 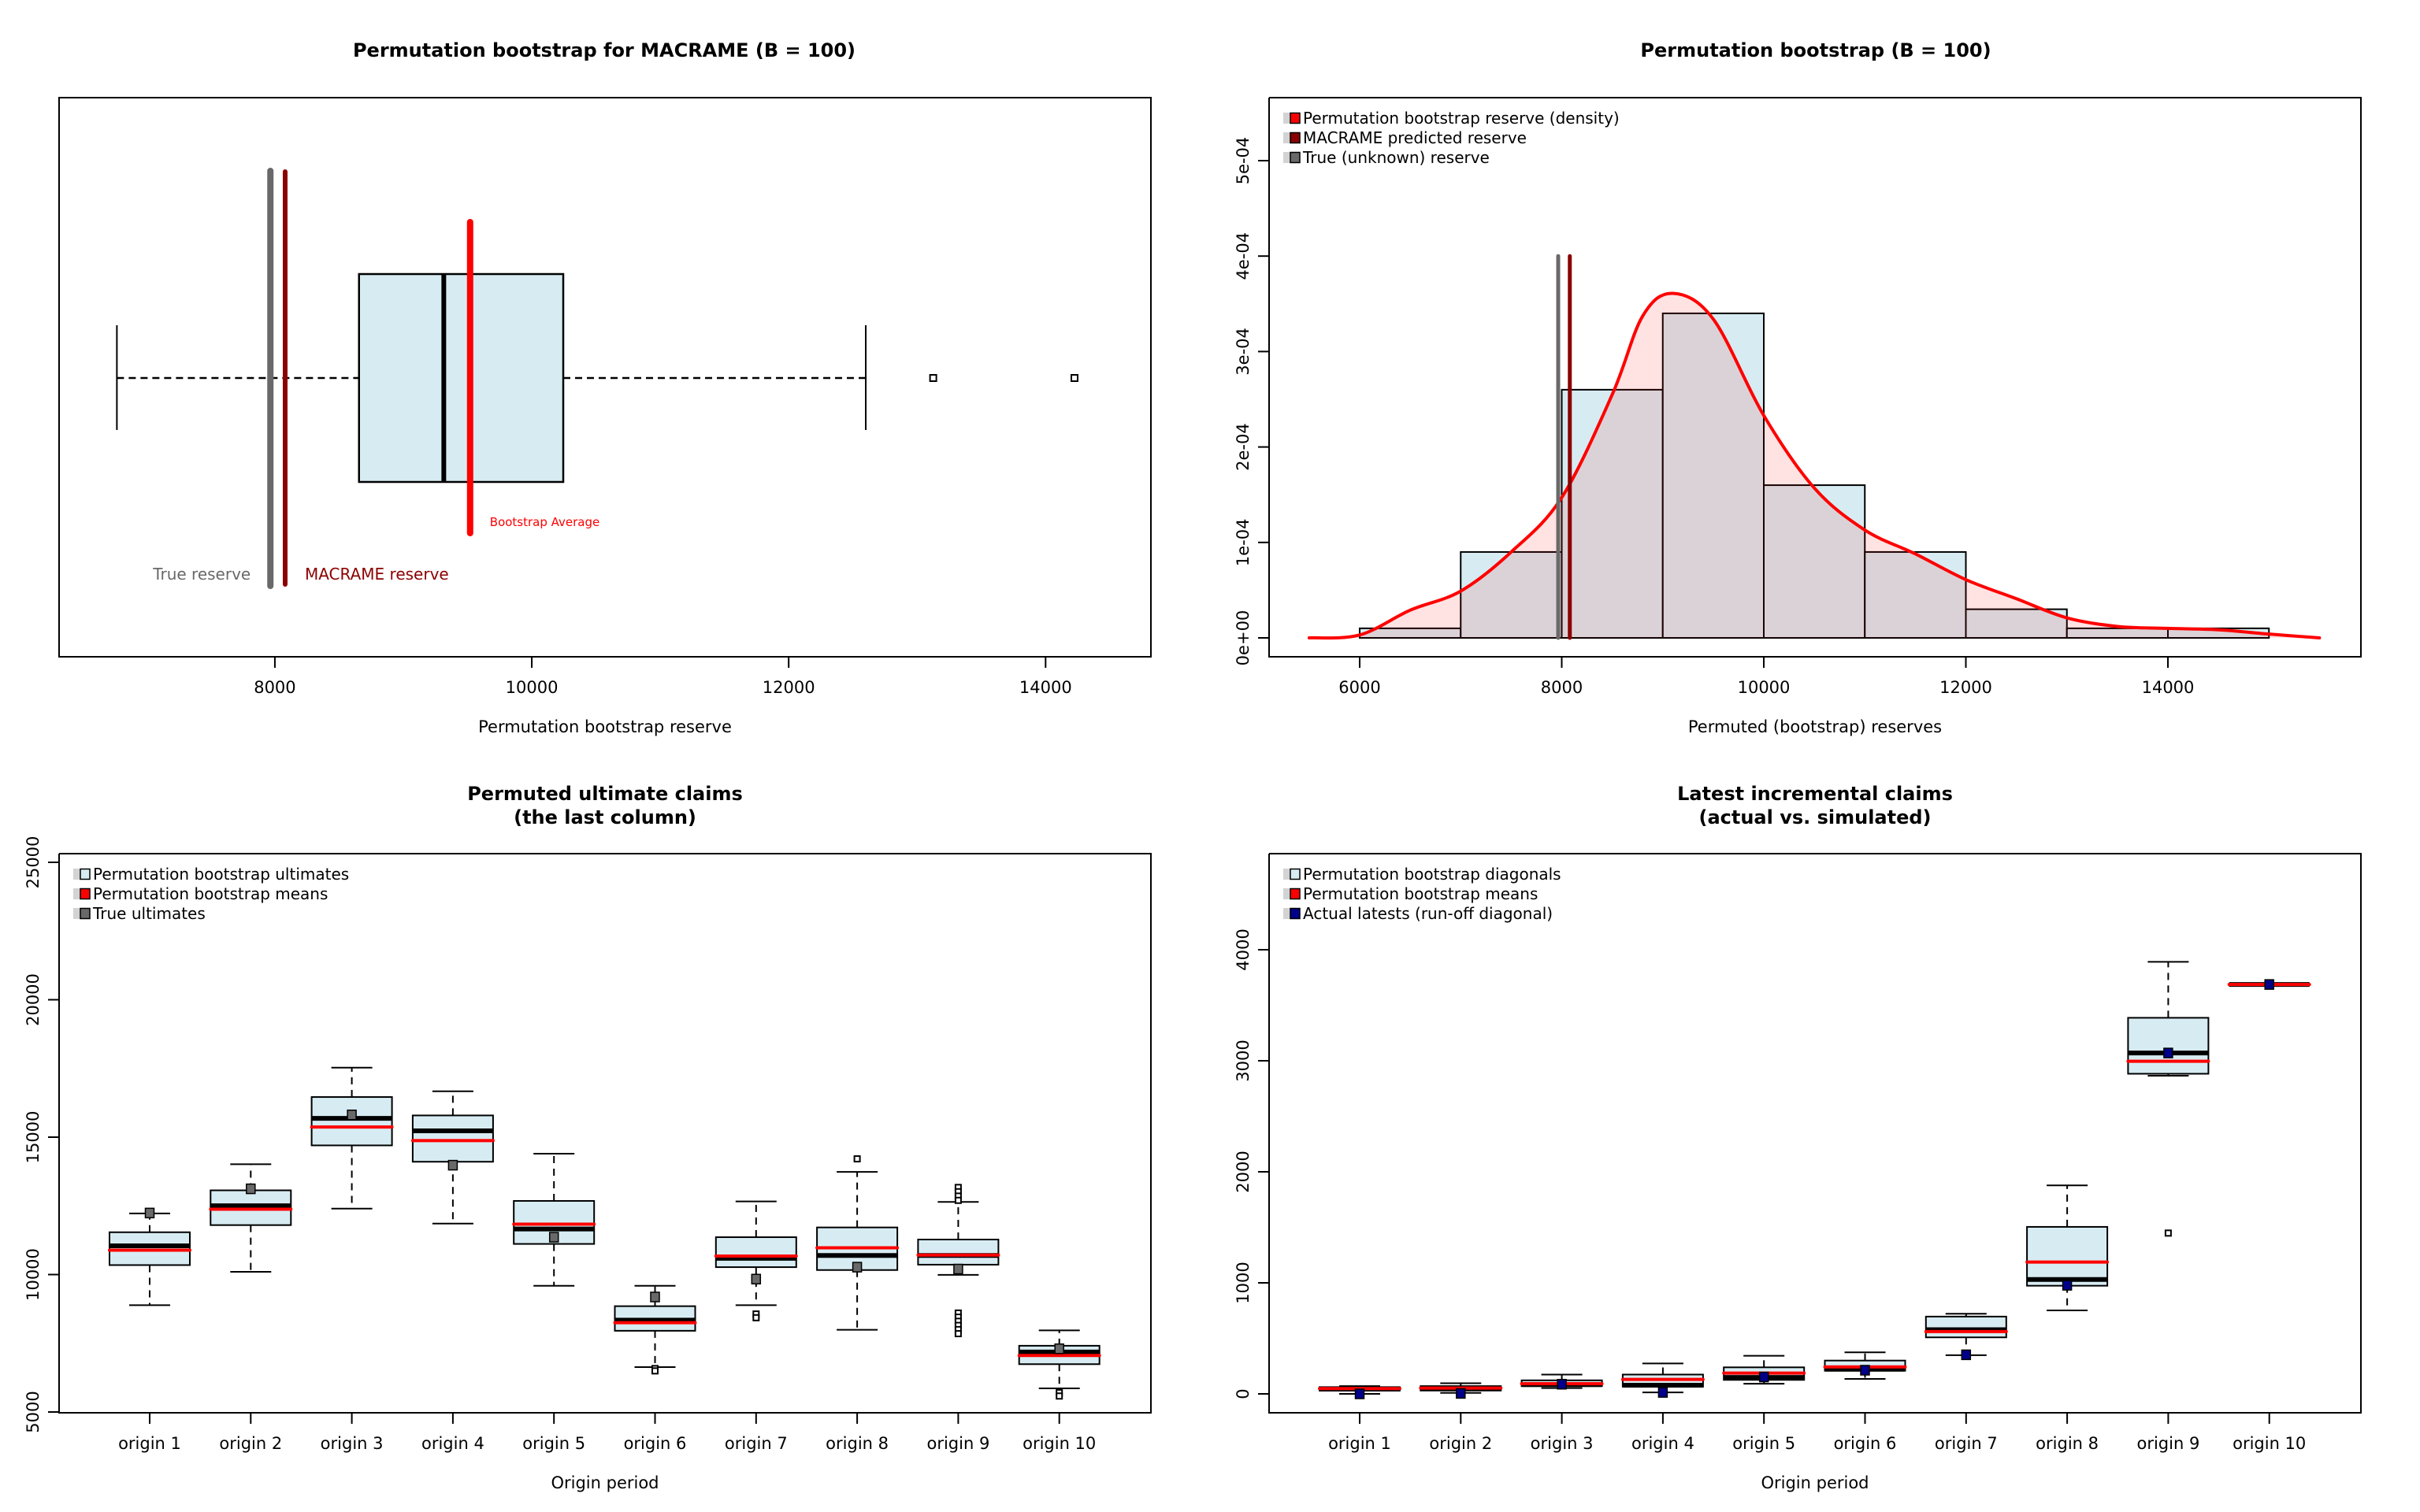 What do you see at coordinates (1396, 157) in the screenshot?
I see `legend-label: True (unknown) reserve` at bounding box center [1396, 157].